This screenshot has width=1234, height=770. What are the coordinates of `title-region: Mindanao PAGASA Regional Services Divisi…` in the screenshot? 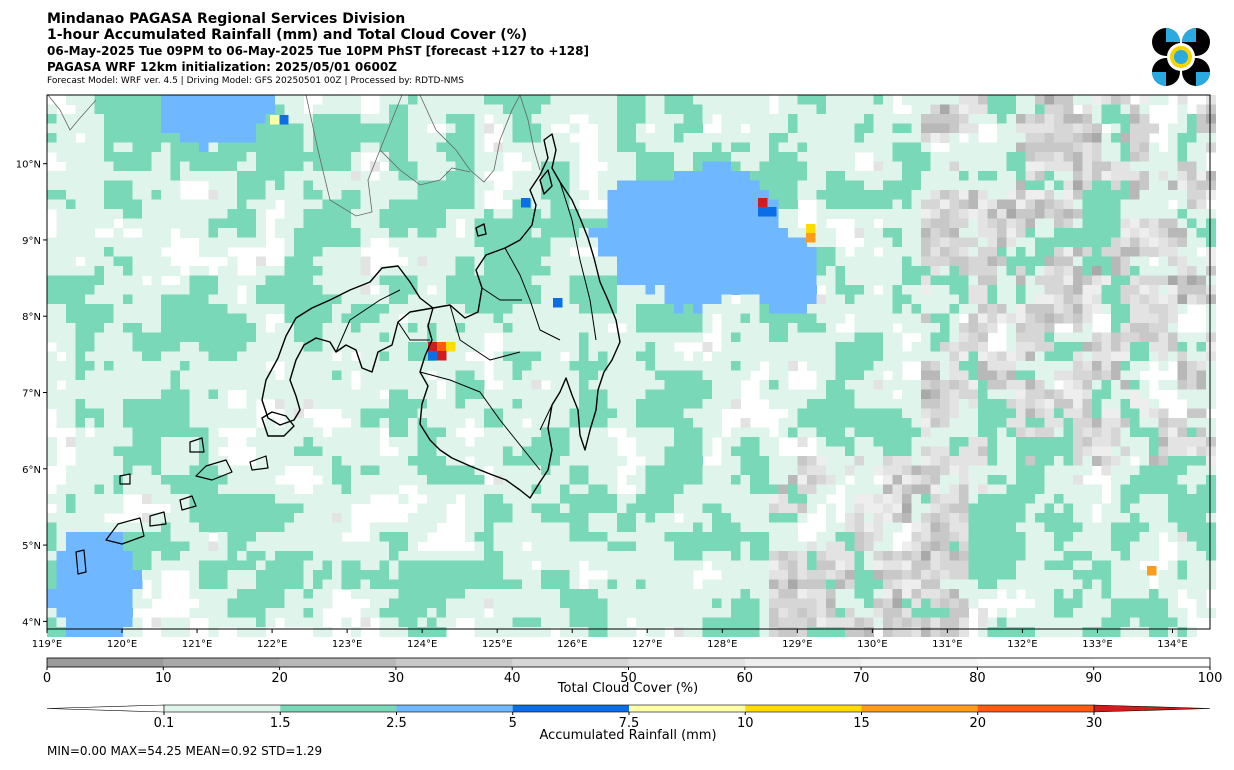 It's located at (226, 19).